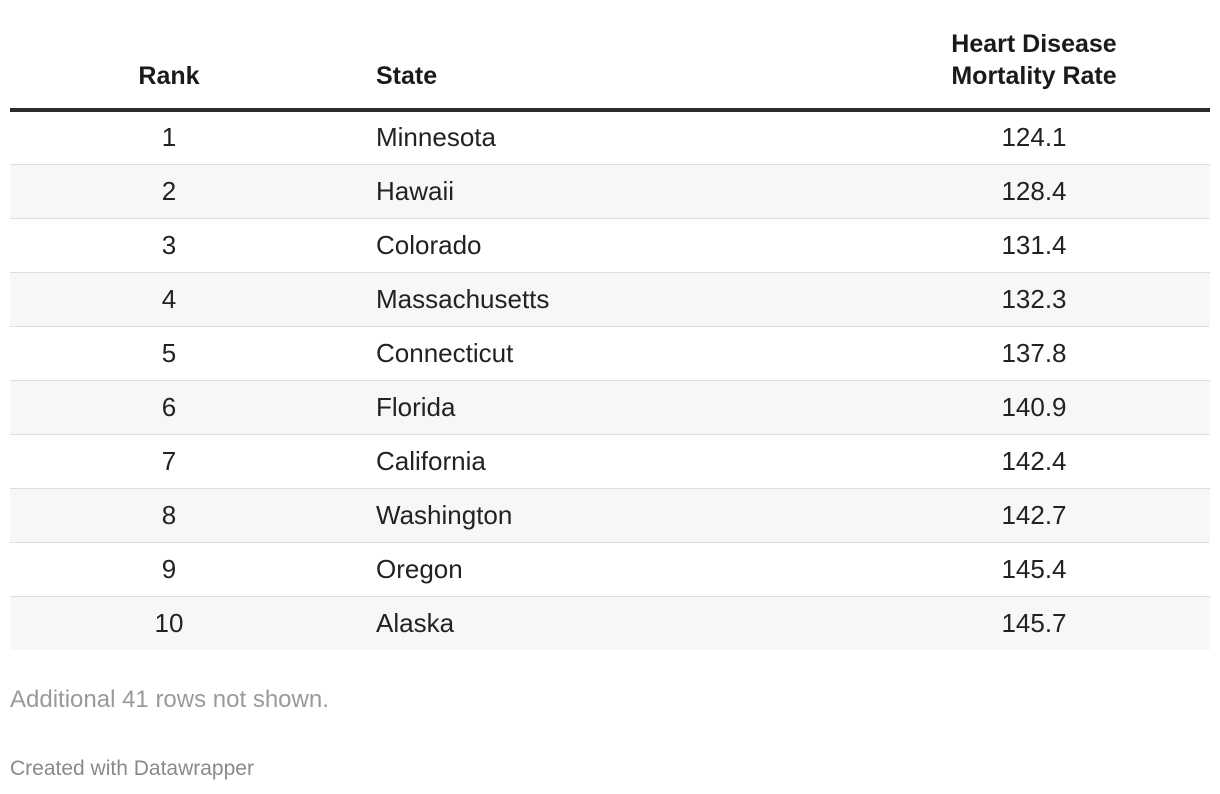 This screenshot has height=794, width=1220. I want to click on table-note: Additional 41 rows not shown., so click(169, 699).